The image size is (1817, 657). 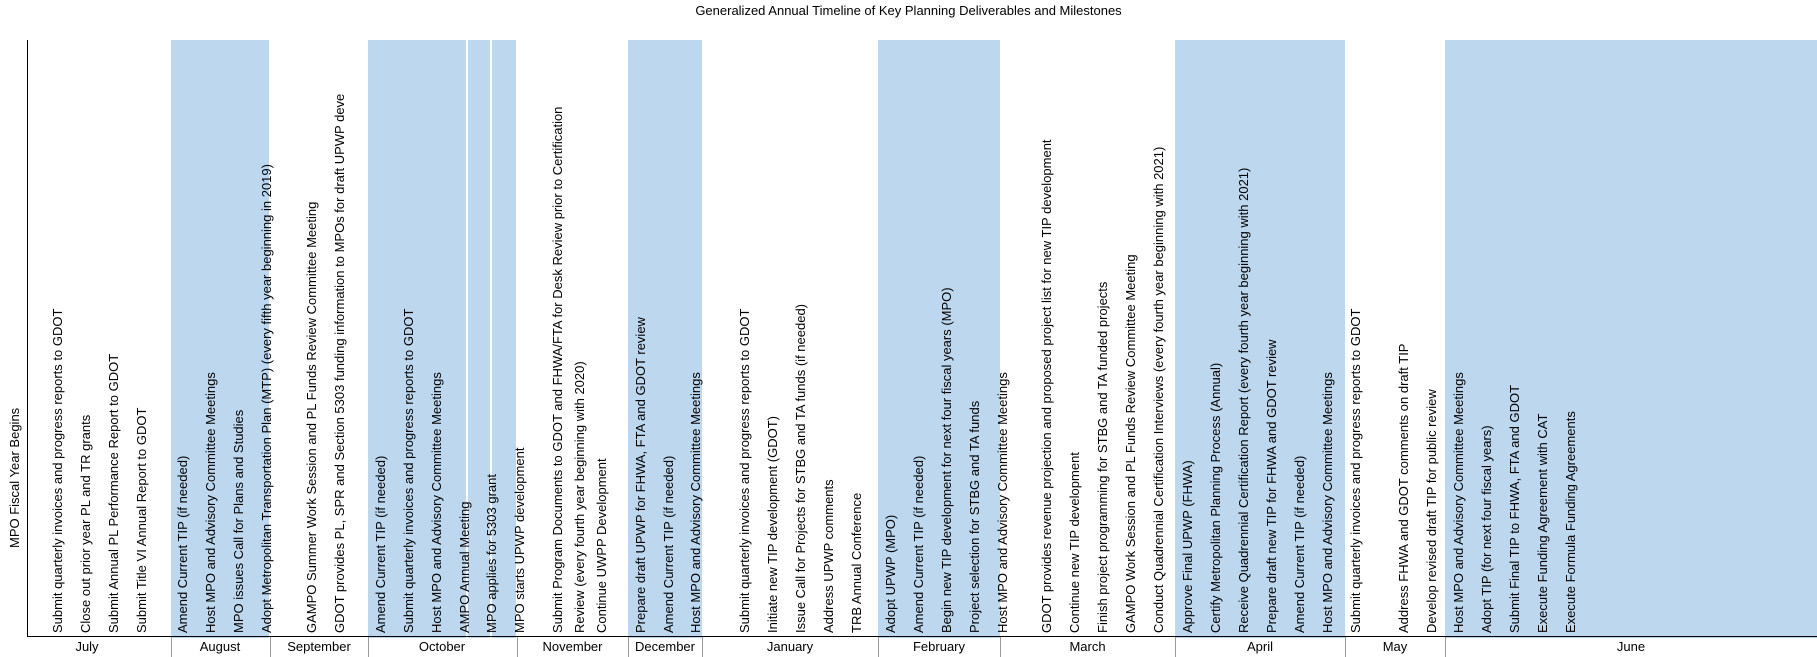 What do you see at coordinates (665, 339) in the screenshot?
I see `month-band-december` at bounding box center [665, 339].